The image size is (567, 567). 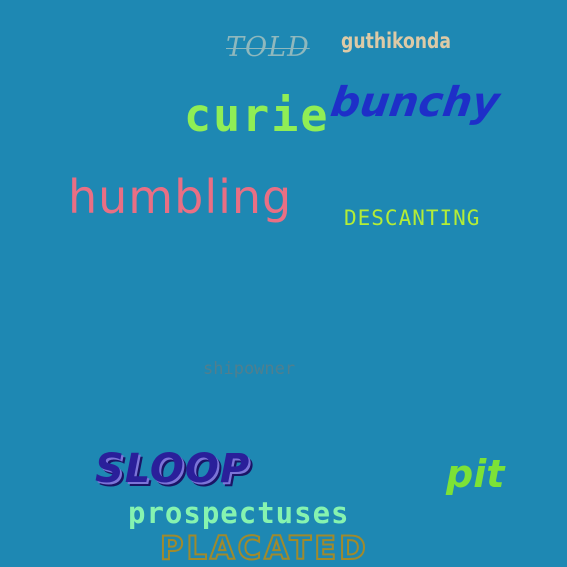 I want to click on word-sloop: SLOOP, so click(x=173, y=469).